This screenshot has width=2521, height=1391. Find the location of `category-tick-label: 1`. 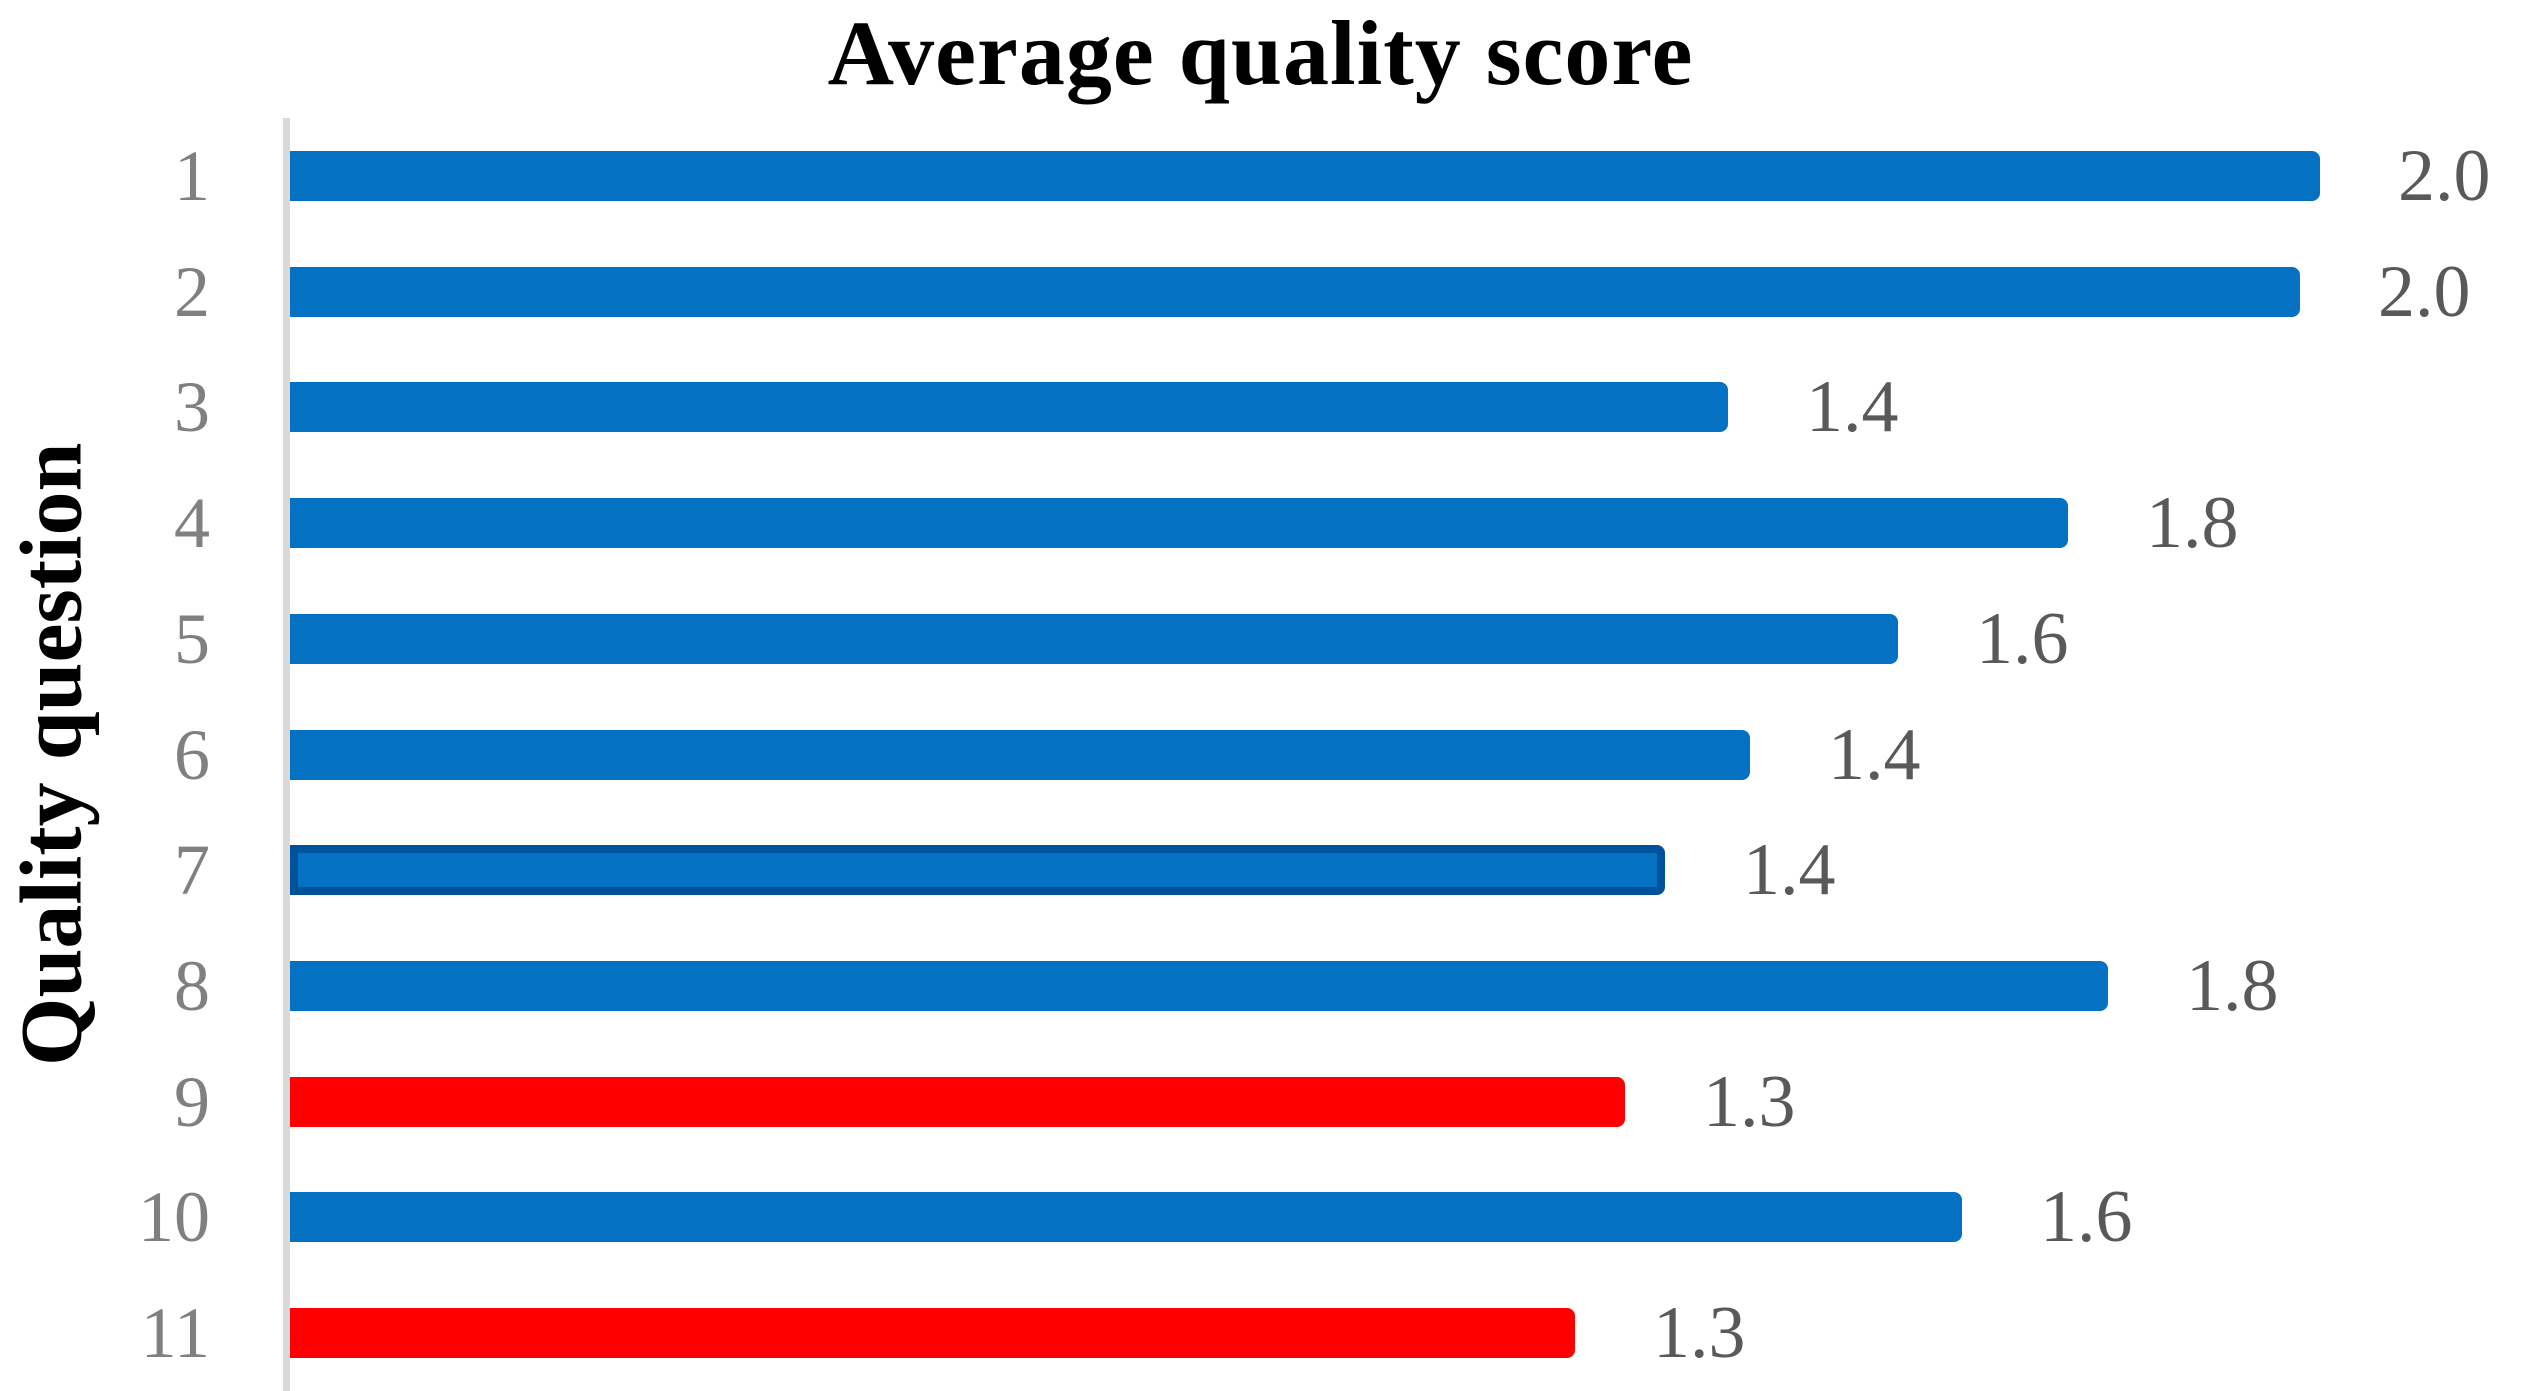

category-tick-label: 1 is located at coordinates (192, 175).